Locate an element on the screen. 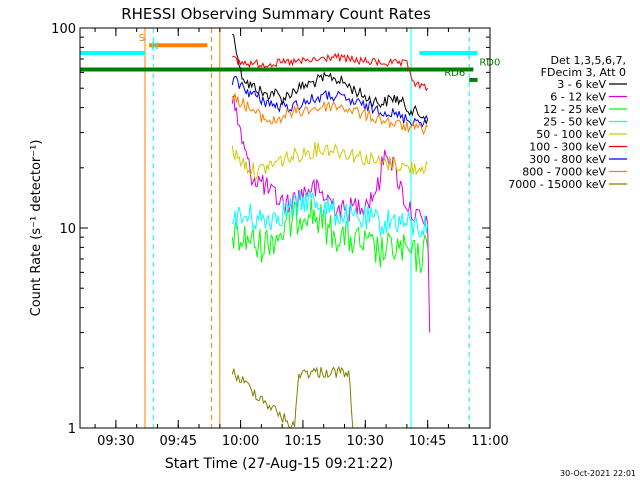 The image size is (640, 480). y-tick-label: 10 is located at coordinates (67, 229).